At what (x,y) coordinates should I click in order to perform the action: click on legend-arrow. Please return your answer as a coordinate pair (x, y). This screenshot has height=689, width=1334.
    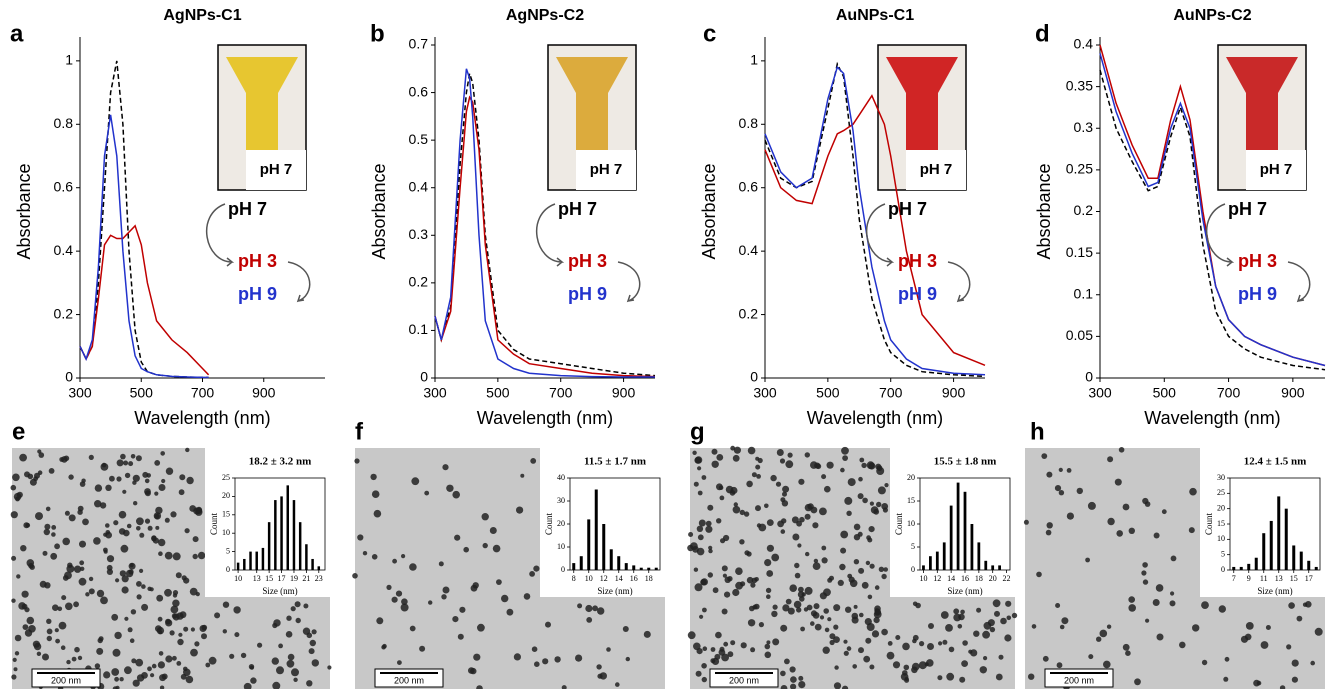
    Looking at the image, I should click on (880, 235).